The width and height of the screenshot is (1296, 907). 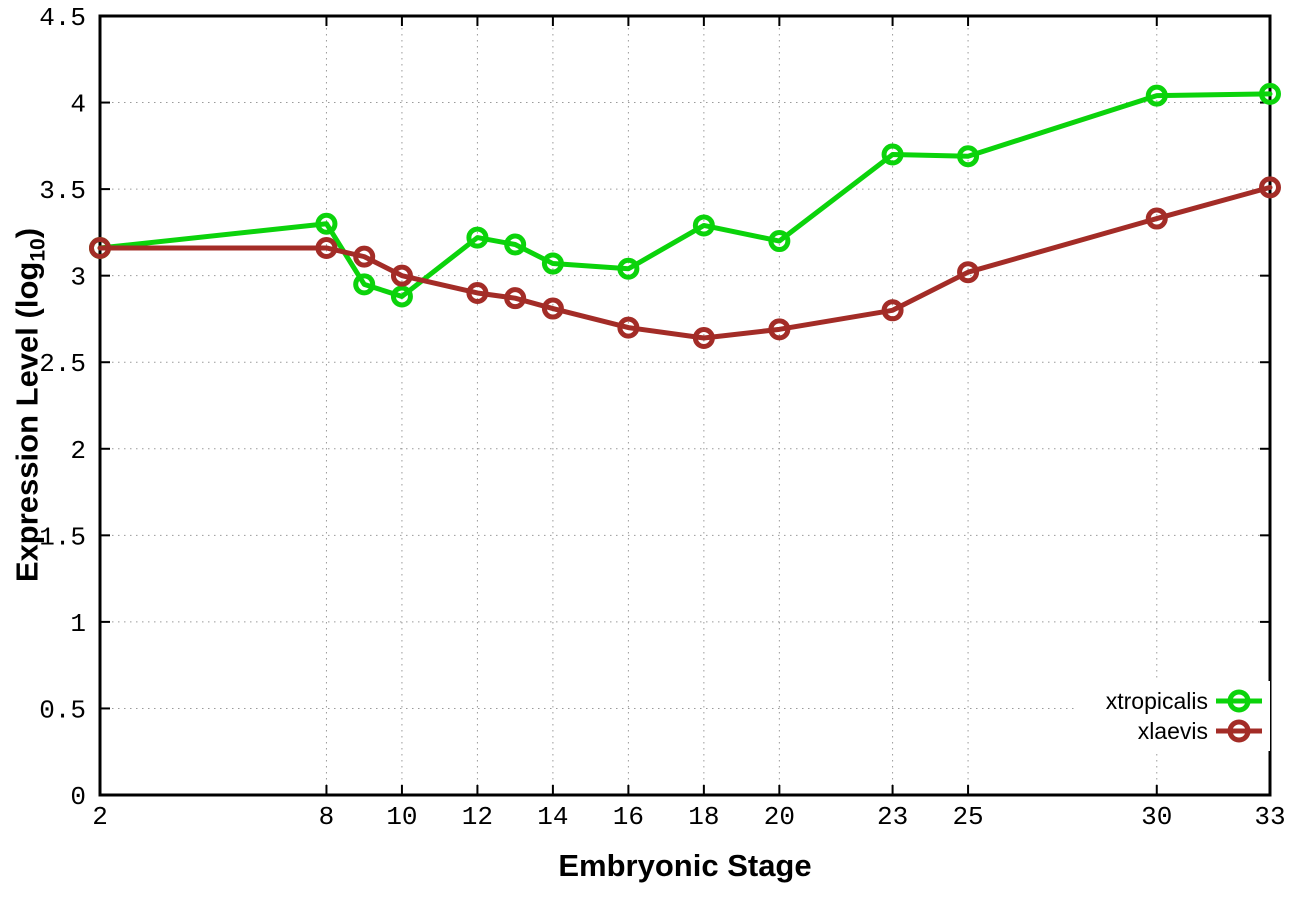 I want to click on y-tick-label: 3.5, so click(x=62, y=191).